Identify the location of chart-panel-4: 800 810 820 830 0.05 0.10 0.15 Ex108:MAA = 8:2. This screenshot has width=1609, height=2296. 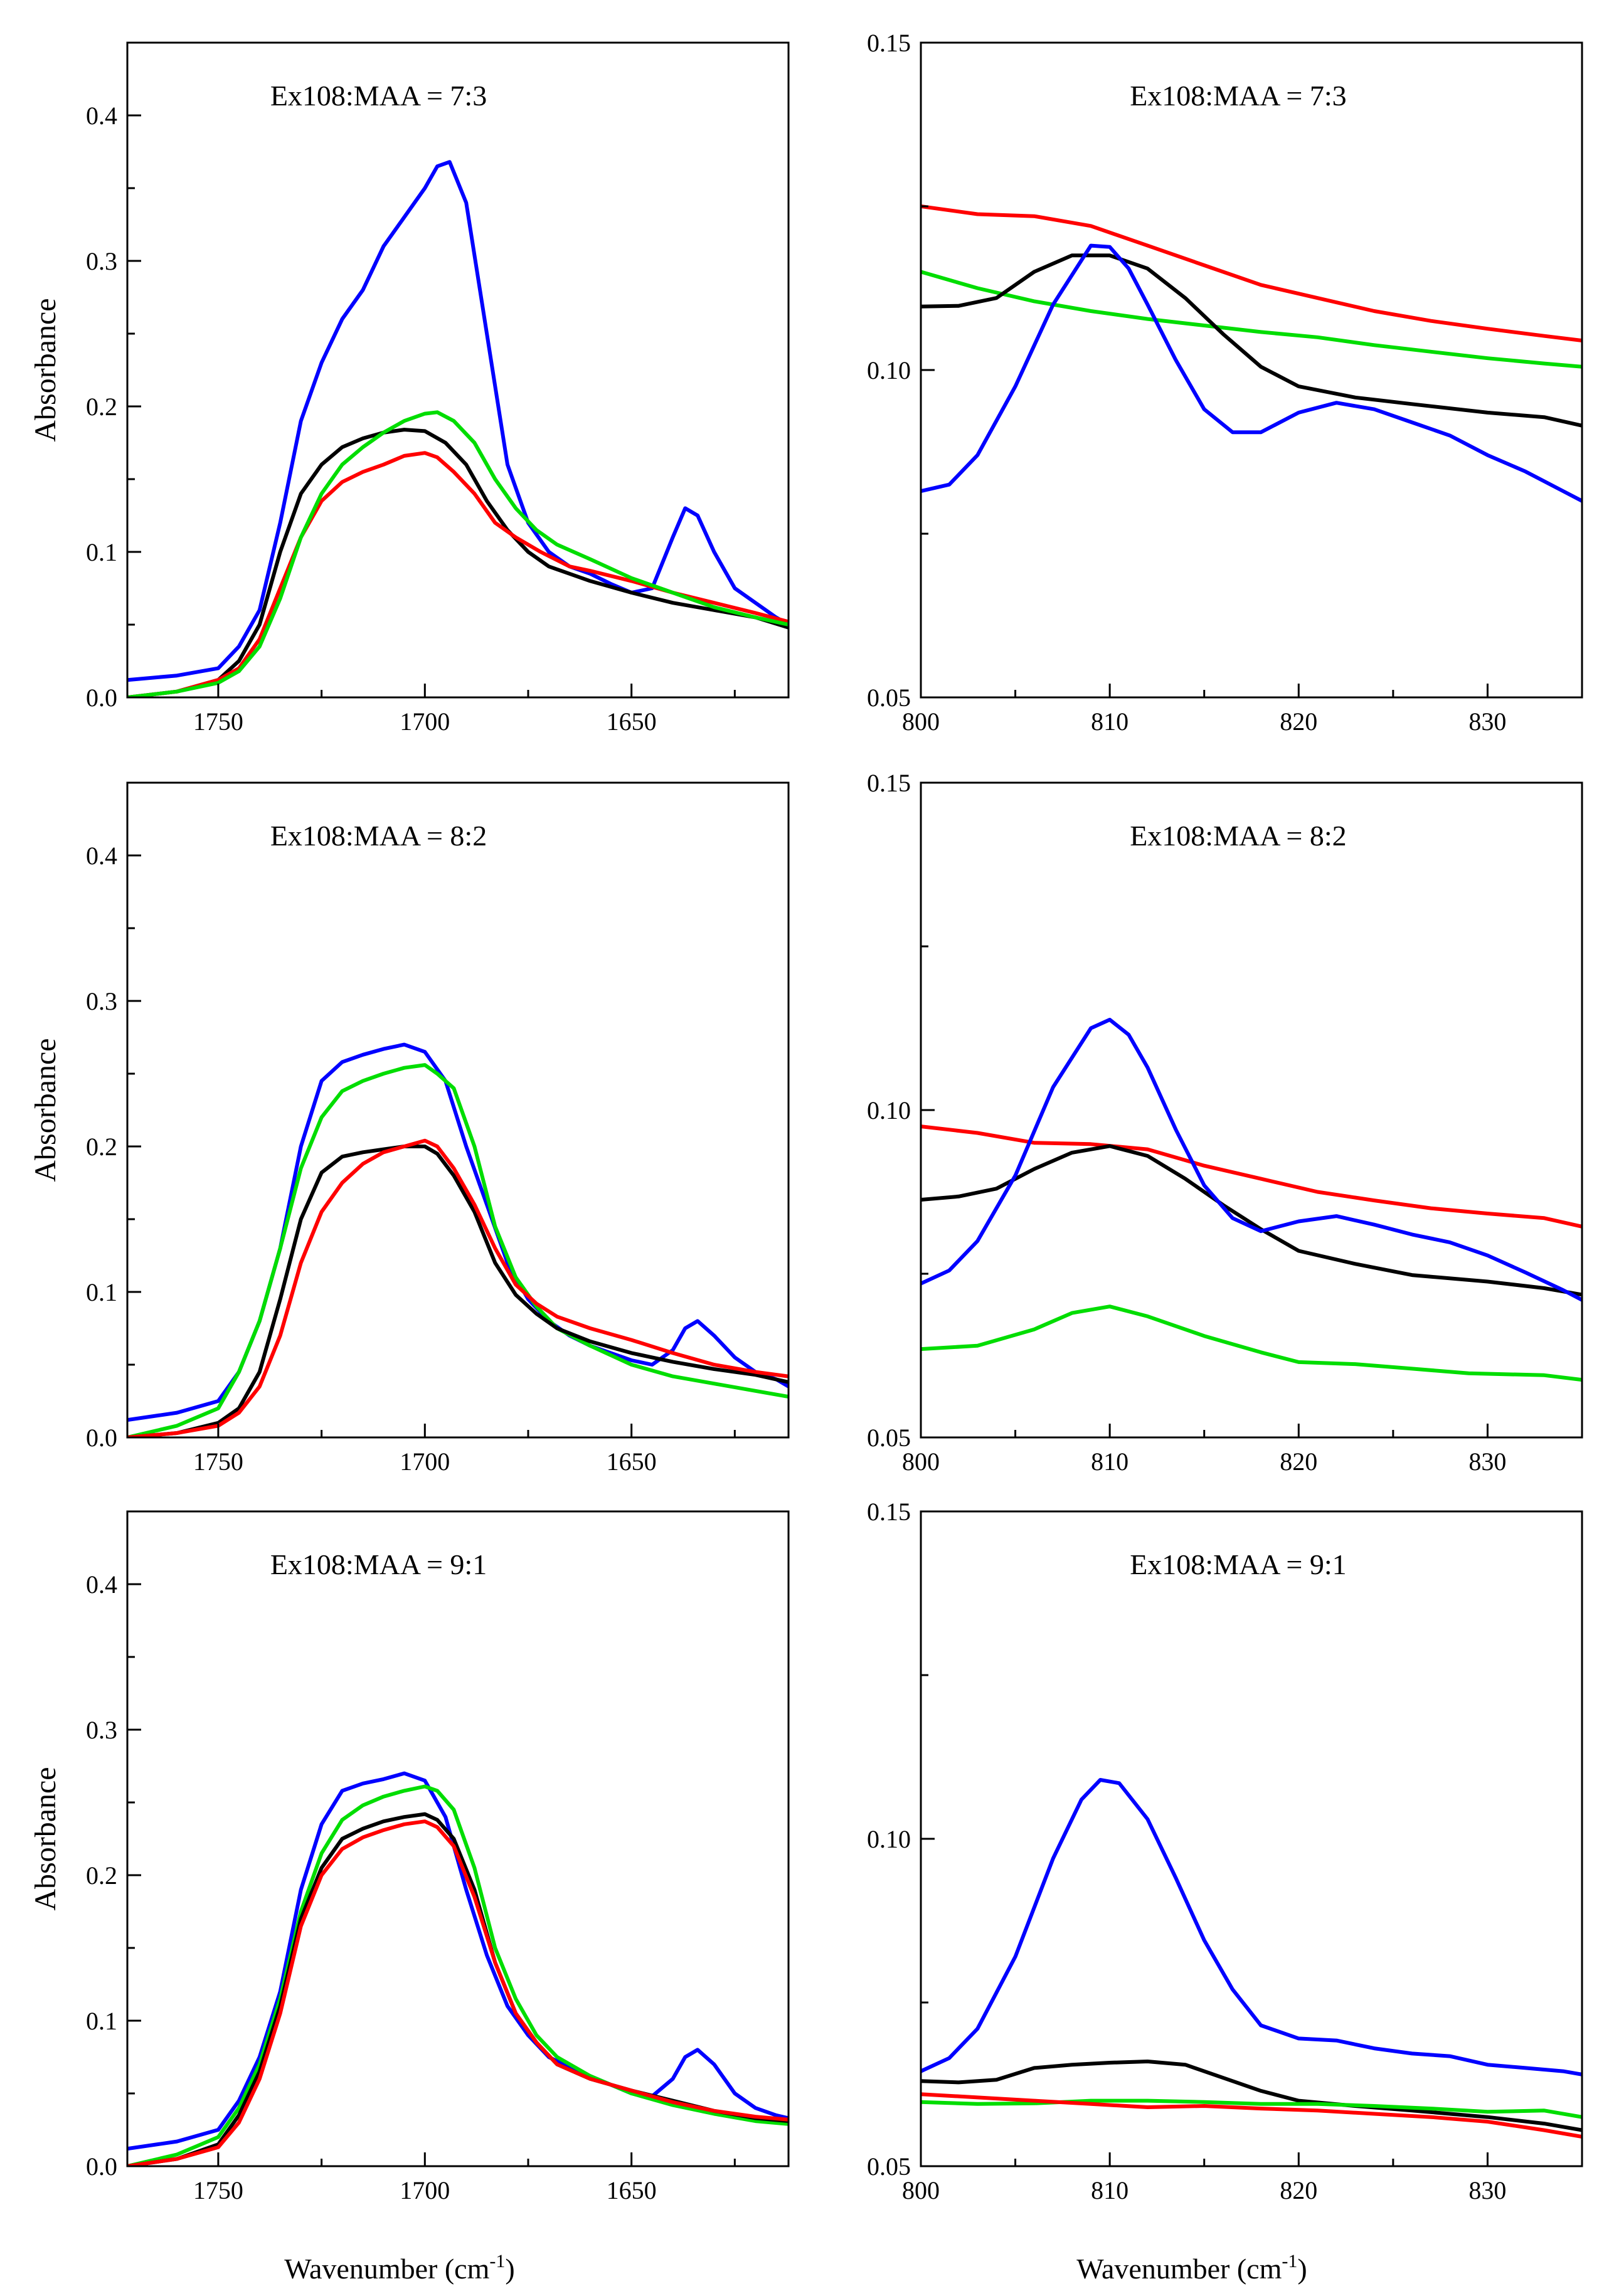
(1225, 1122).